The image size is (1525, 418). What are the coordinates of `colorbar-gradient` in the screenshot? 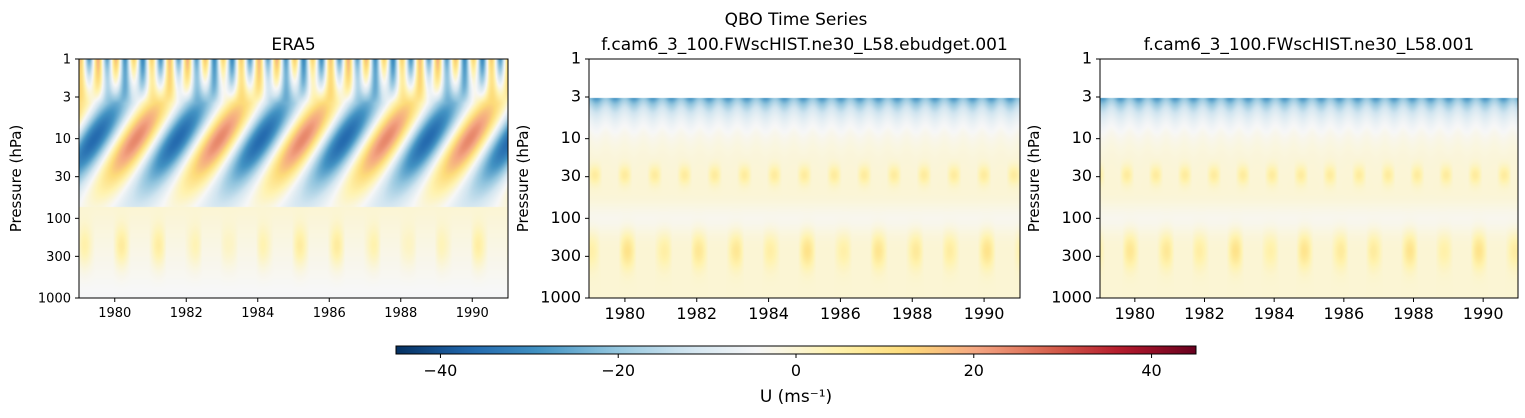 It's located at (796, 350).